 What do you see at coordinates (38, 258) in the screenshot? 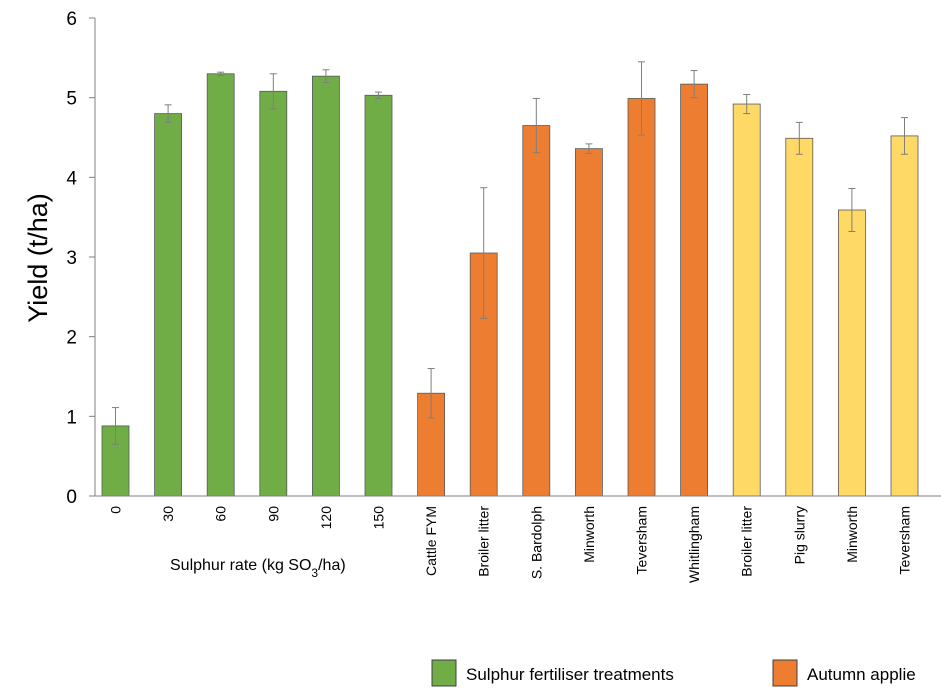
I see `y-axis-label: Yield (t/ha)` at bounding box center [38, 258].